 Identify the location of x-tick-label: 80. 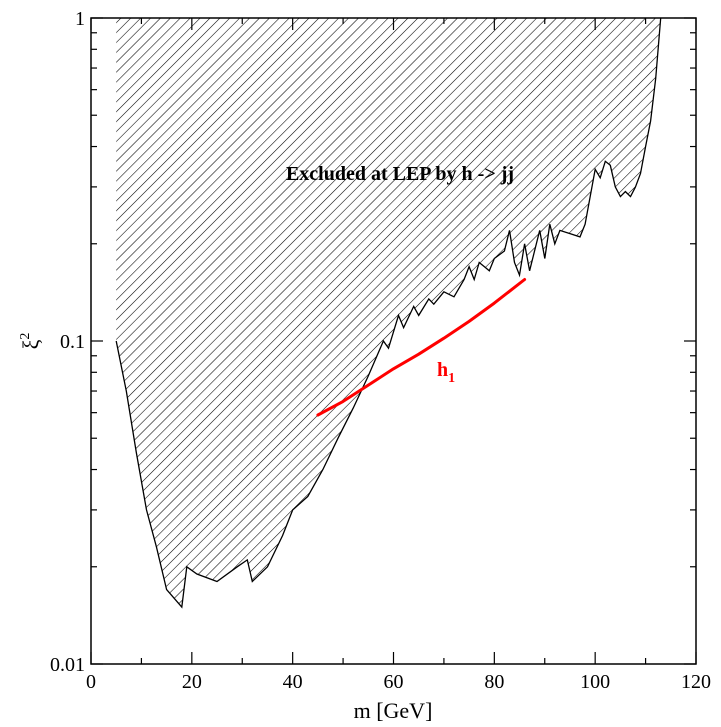
(494, 682).